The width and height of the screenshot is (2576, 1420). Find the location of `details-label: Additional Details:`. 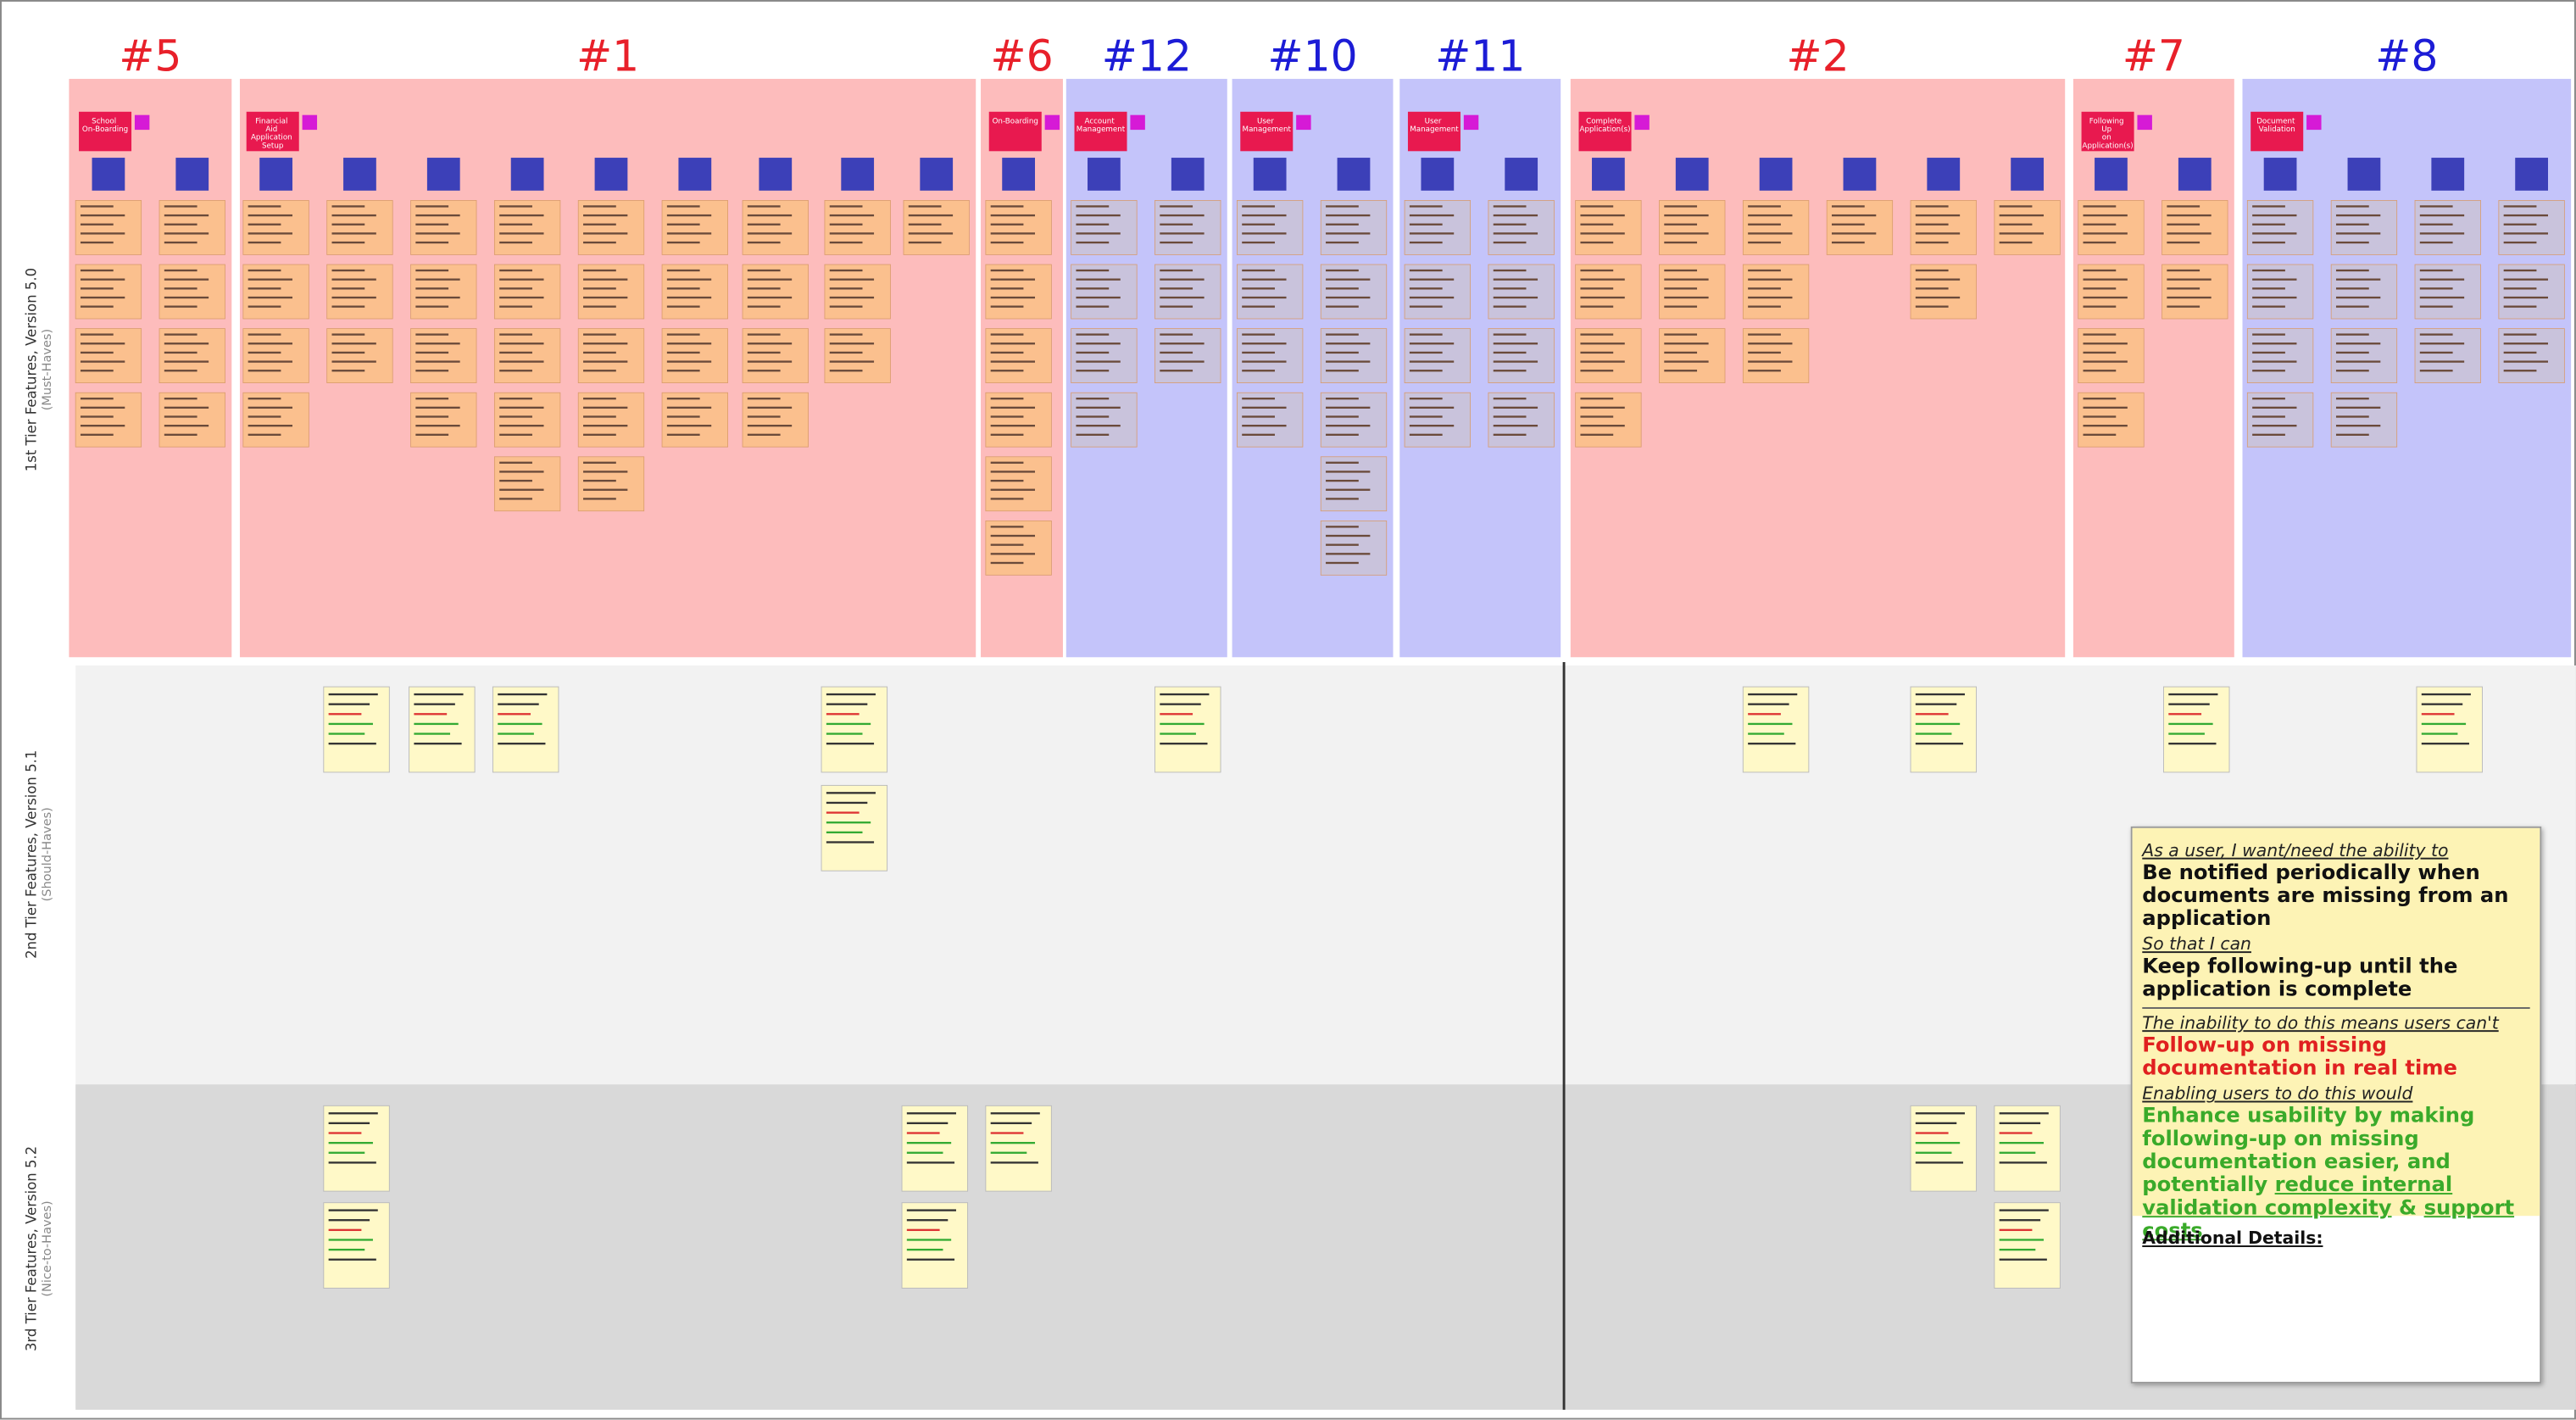

details-label: Additional Details: is located at coordinates (2232, 1239).